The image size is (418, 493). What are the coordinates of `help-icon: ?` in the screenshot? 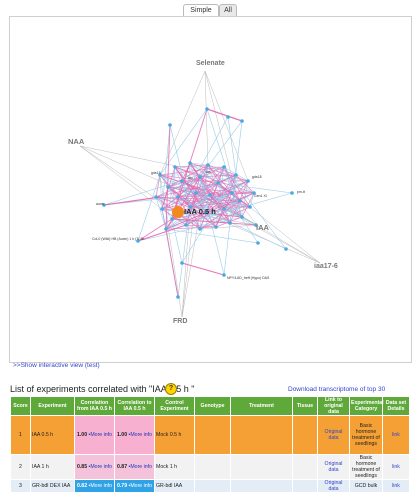 It's located at (171, 389).